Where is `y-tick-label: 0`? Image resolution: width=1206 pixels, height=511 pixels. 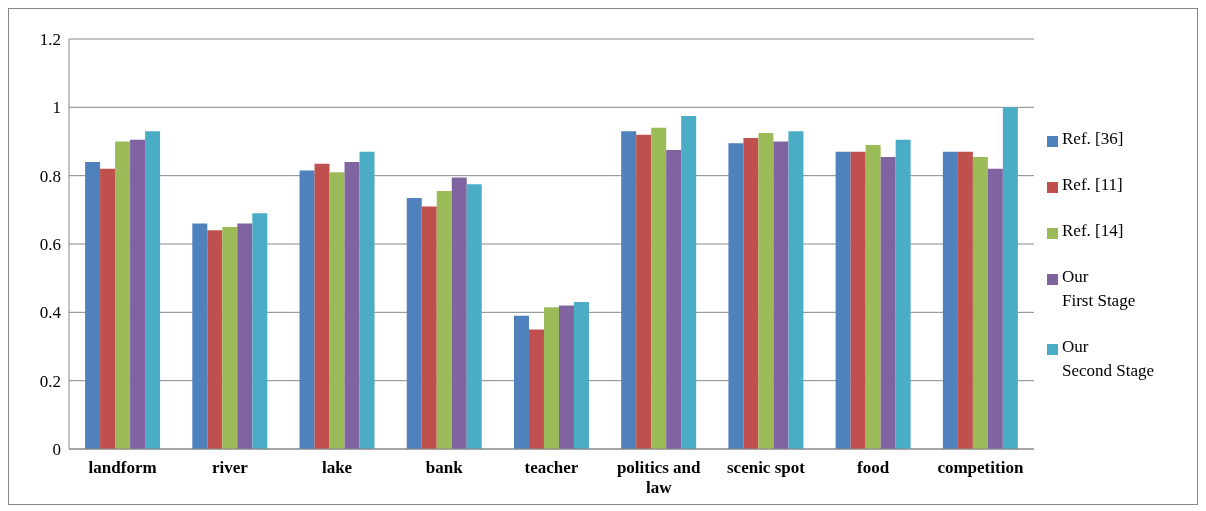
y-tick-label: 0 is located at coordinates (56, 450).